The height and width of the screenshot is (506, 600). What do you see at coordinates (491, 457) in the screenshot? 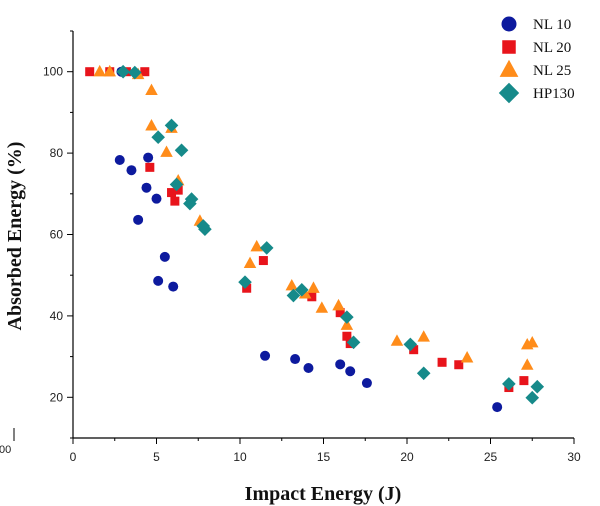
I see `x-tick-label: 25` at bounding box center [491, 457].